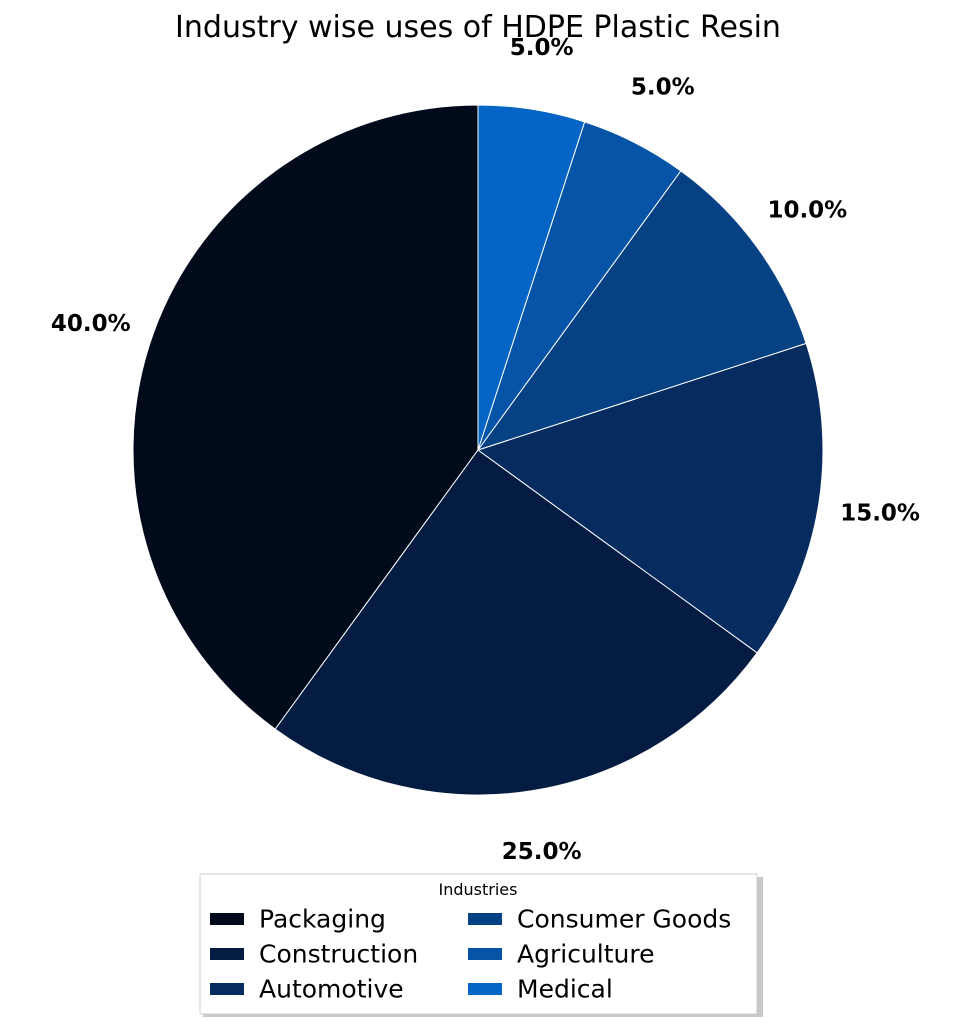 Image resolution: width=957 pixels, height=1024 pixels. What do you see at coordinates (322, 919) in the screenshot?
I see `legend-label-packaging: Packaging` at bounding box center [322, 919].